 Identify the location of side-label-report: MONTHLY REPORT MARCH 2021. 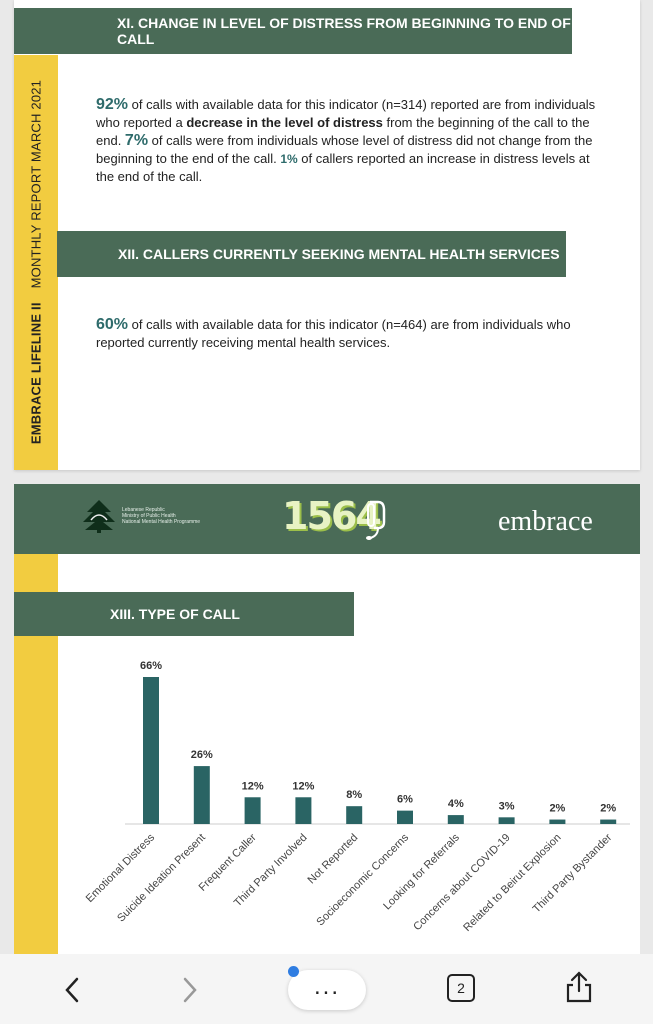
(36, 184).